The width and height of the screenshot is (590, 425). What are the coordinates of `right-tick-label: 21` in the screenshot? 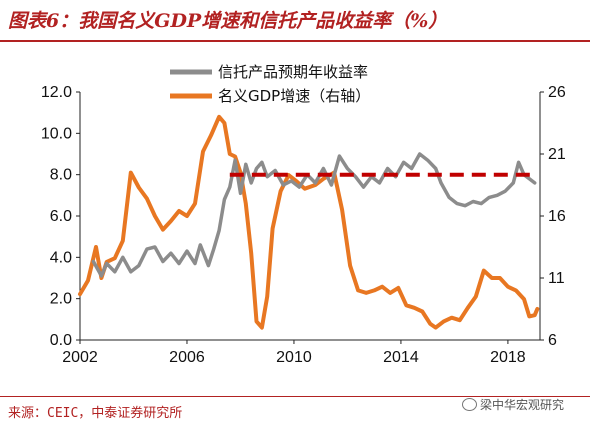 It's located at (557, 154).